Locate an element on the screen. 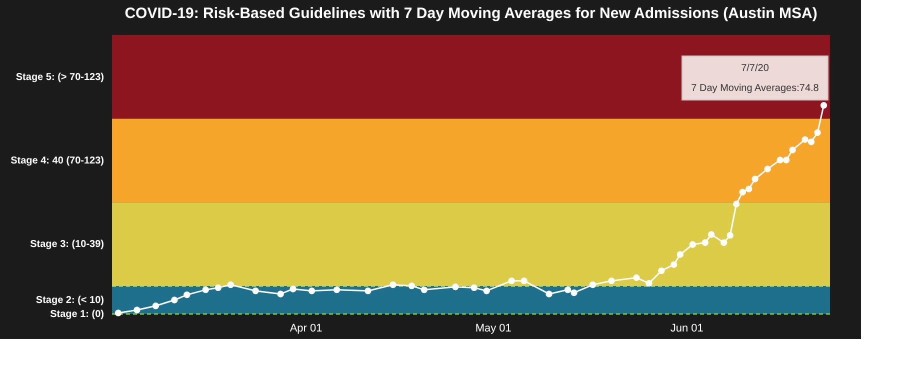 The image size is (900, 371). band-label: Stage 3: (10-39) is located at coordinates (67, 244).